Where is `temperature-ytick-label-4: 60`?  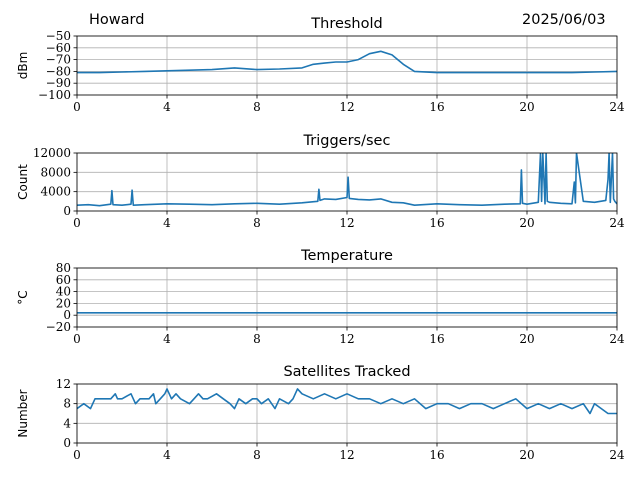
temperature-ytick-label-4: 60 is located at coordinates (63, 280).